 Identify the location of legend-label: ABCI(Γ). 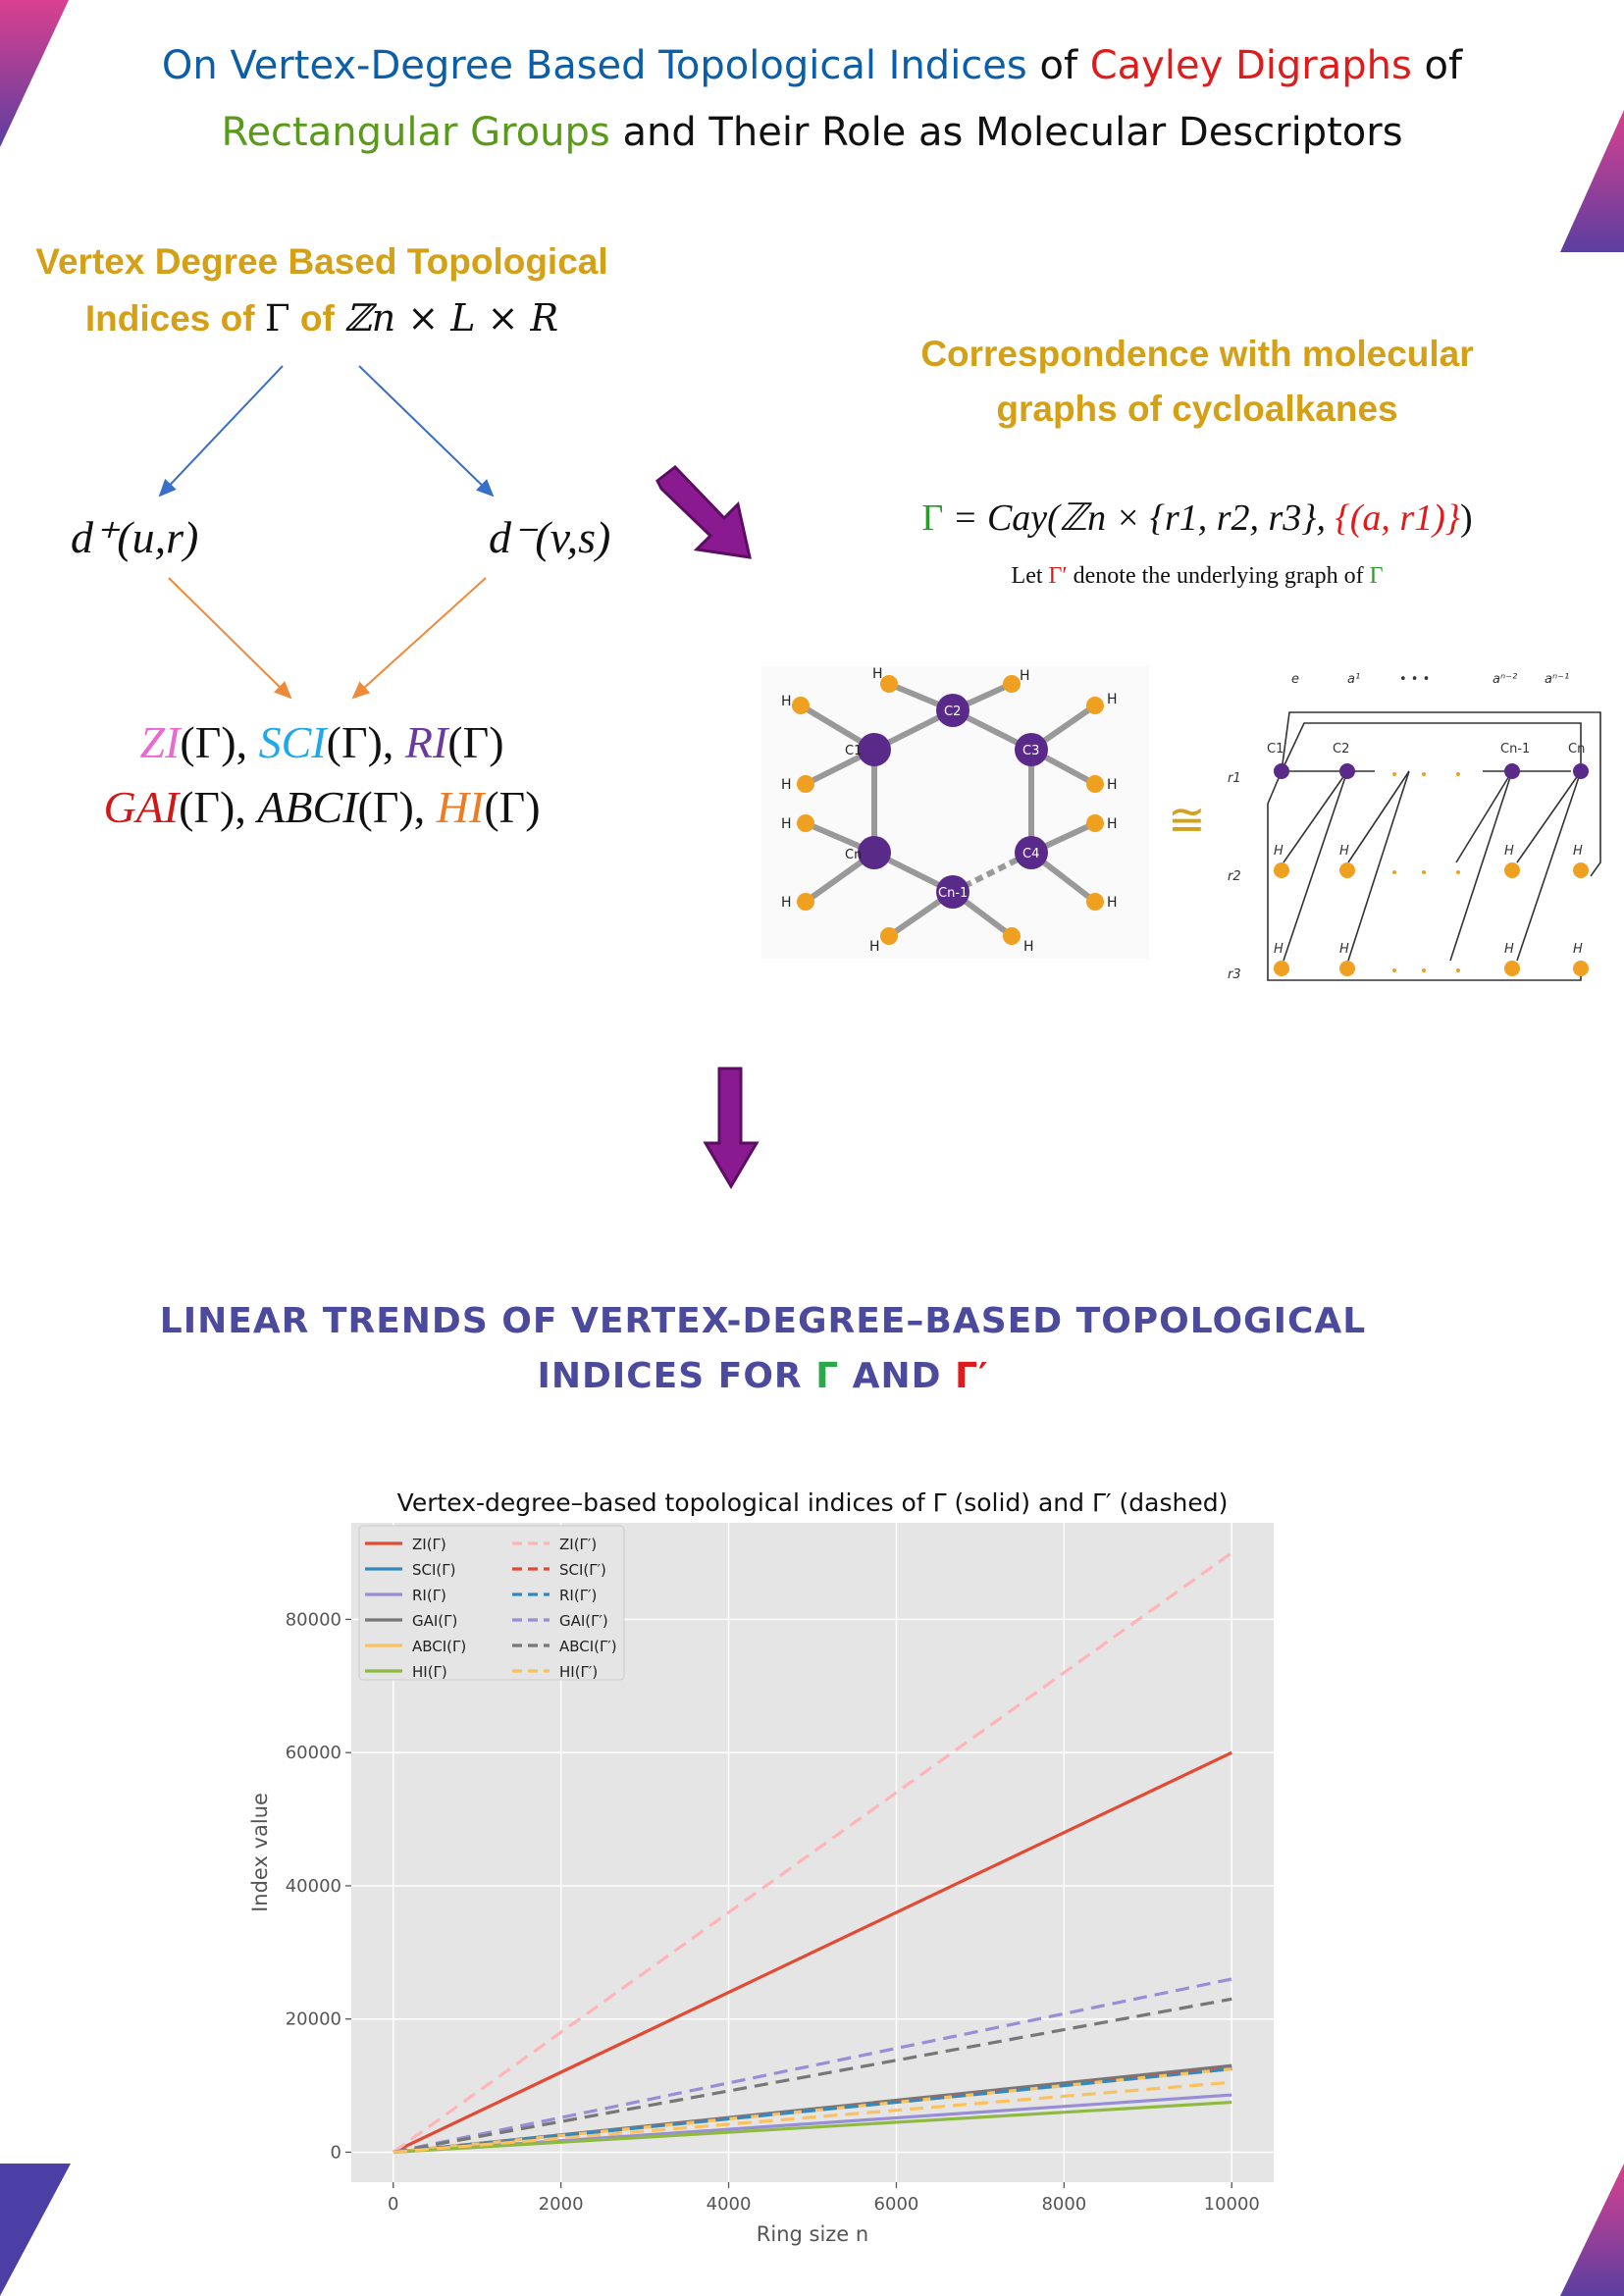
(439, 1646).